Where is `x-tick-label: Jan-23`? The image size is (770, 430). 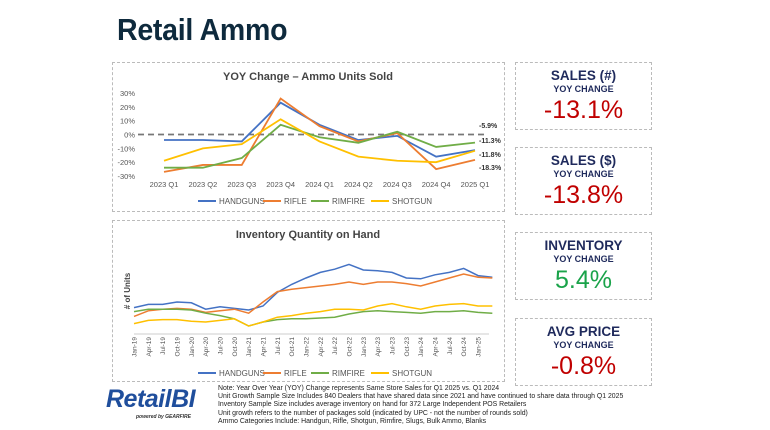
x-tick-label: Jan-23 is located at coordinates (364, 347).